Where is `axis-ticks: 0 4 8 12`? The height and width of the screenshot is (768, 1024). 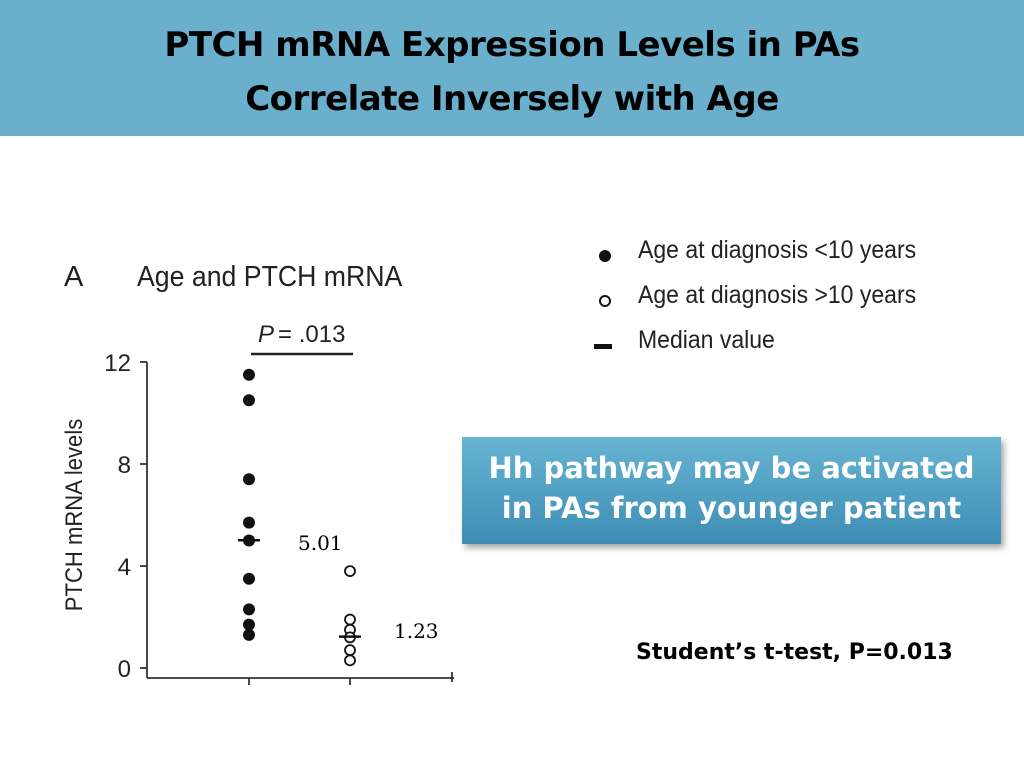 axis-ticks: 0 4 8 12 is located at coordinates (278, 517).